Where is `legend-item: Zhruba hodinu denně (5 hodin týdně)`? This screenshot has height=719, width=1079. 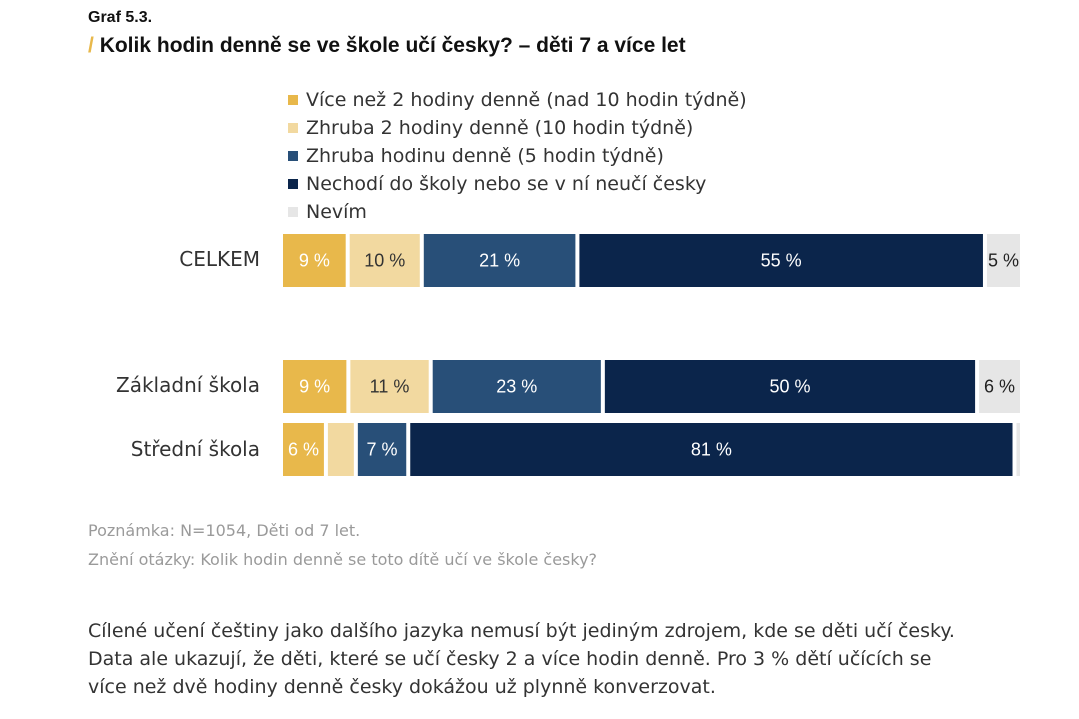
legend-item: Zhruba hodinu denně (5 hodin týdně) is located at coordinates (517, 156).